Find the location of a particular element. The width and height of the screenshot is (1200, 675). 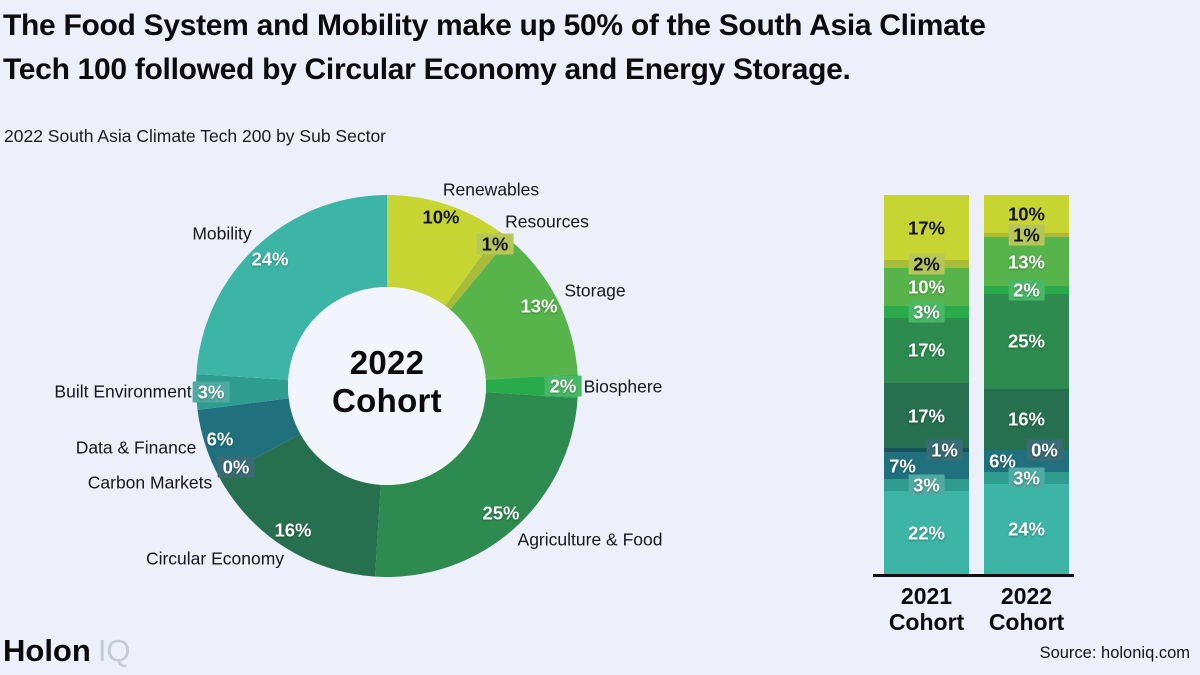

bar-value-label-2021-built: 3% is located at coordinates (926, 485).